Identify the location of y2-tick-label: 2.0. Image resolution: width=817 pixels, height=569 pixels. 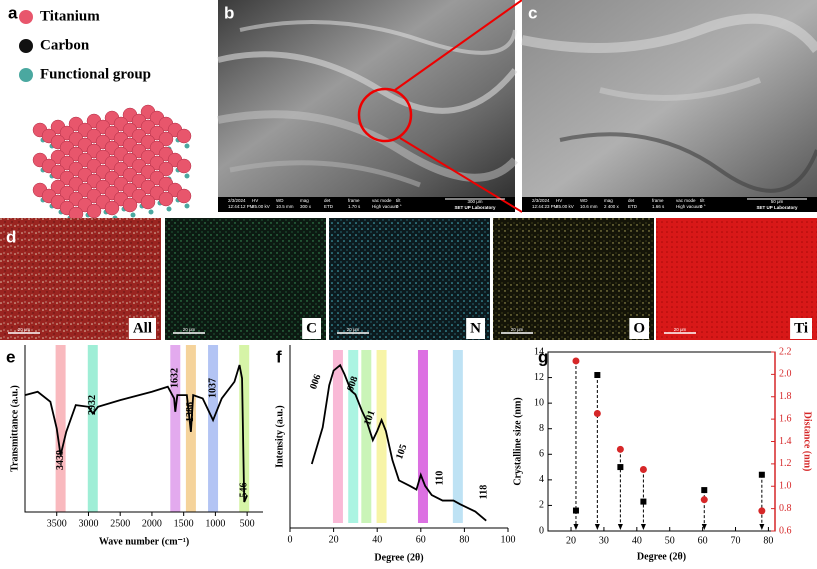
(785, 374).